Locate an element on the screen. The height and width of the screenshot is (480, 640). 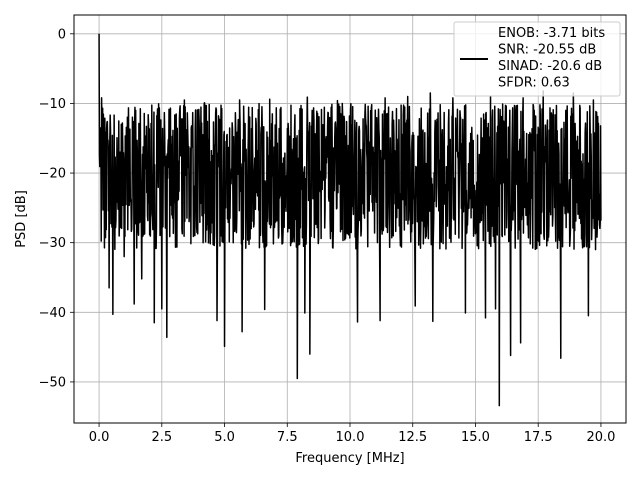
y-tick-label: −10 is located at coordinates (52, 104).